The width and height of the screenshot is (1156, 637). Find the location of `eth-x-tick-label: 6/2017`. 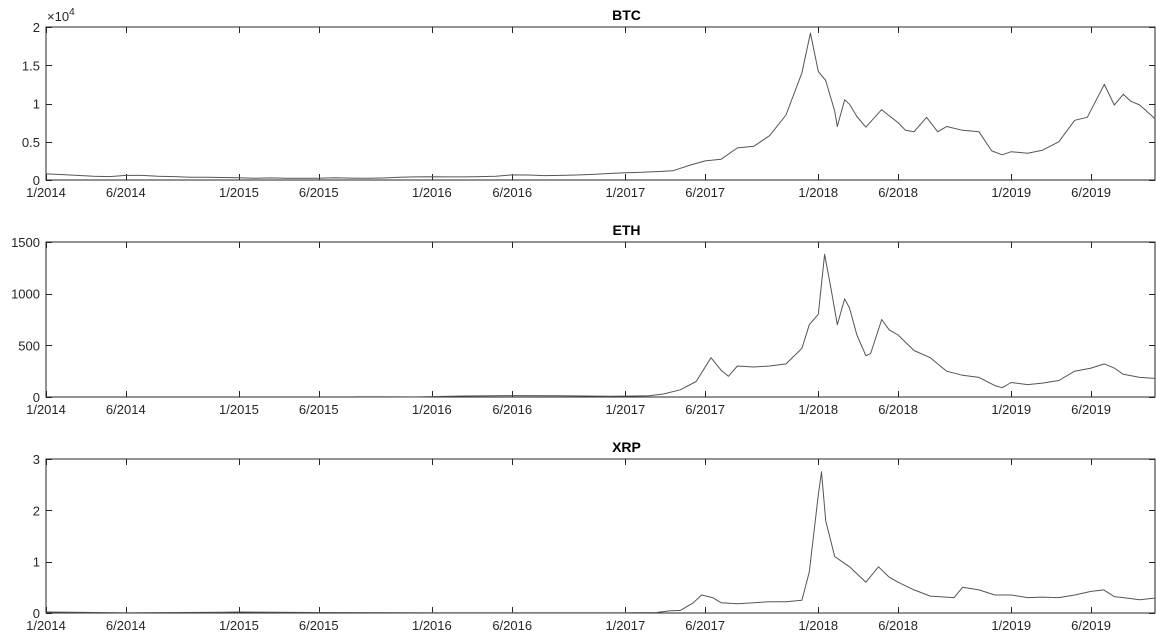

eth-x-tick-label: 6/2017 is located at coordinates (705, 409).